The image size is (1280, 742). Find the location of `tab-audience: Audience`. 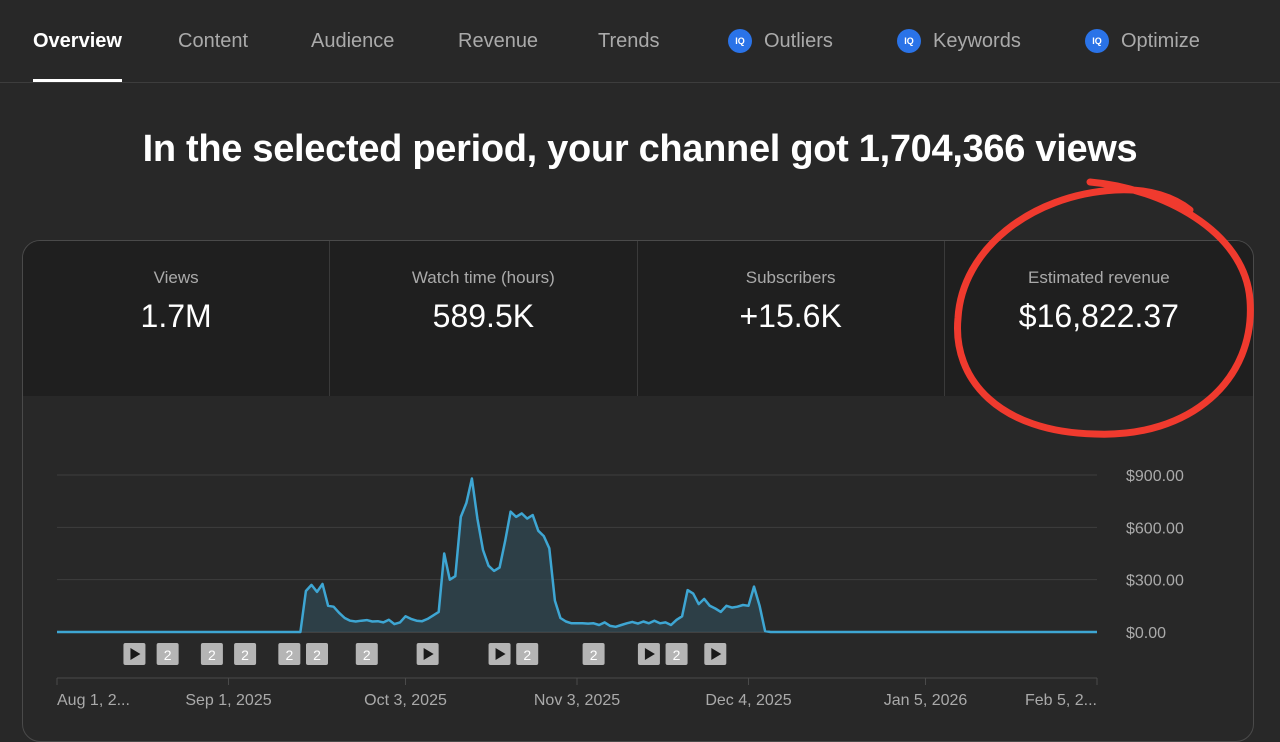

tab-audience: Audience is located at coordinates (352, 41).